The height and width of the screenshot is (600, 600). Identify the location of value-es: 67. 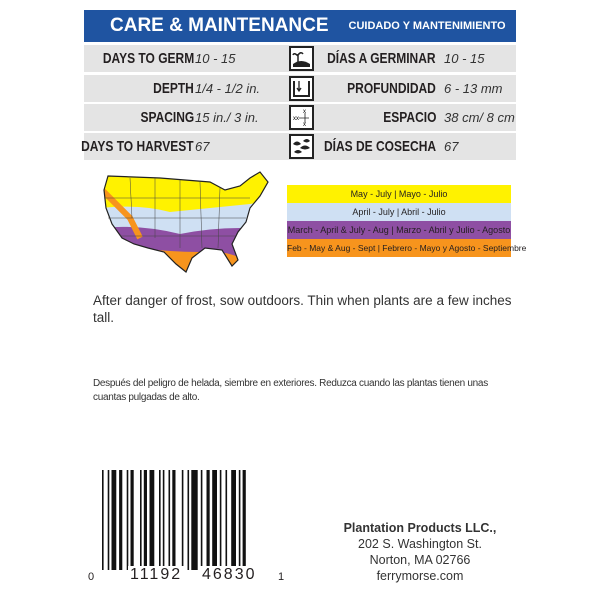
(451, 146).